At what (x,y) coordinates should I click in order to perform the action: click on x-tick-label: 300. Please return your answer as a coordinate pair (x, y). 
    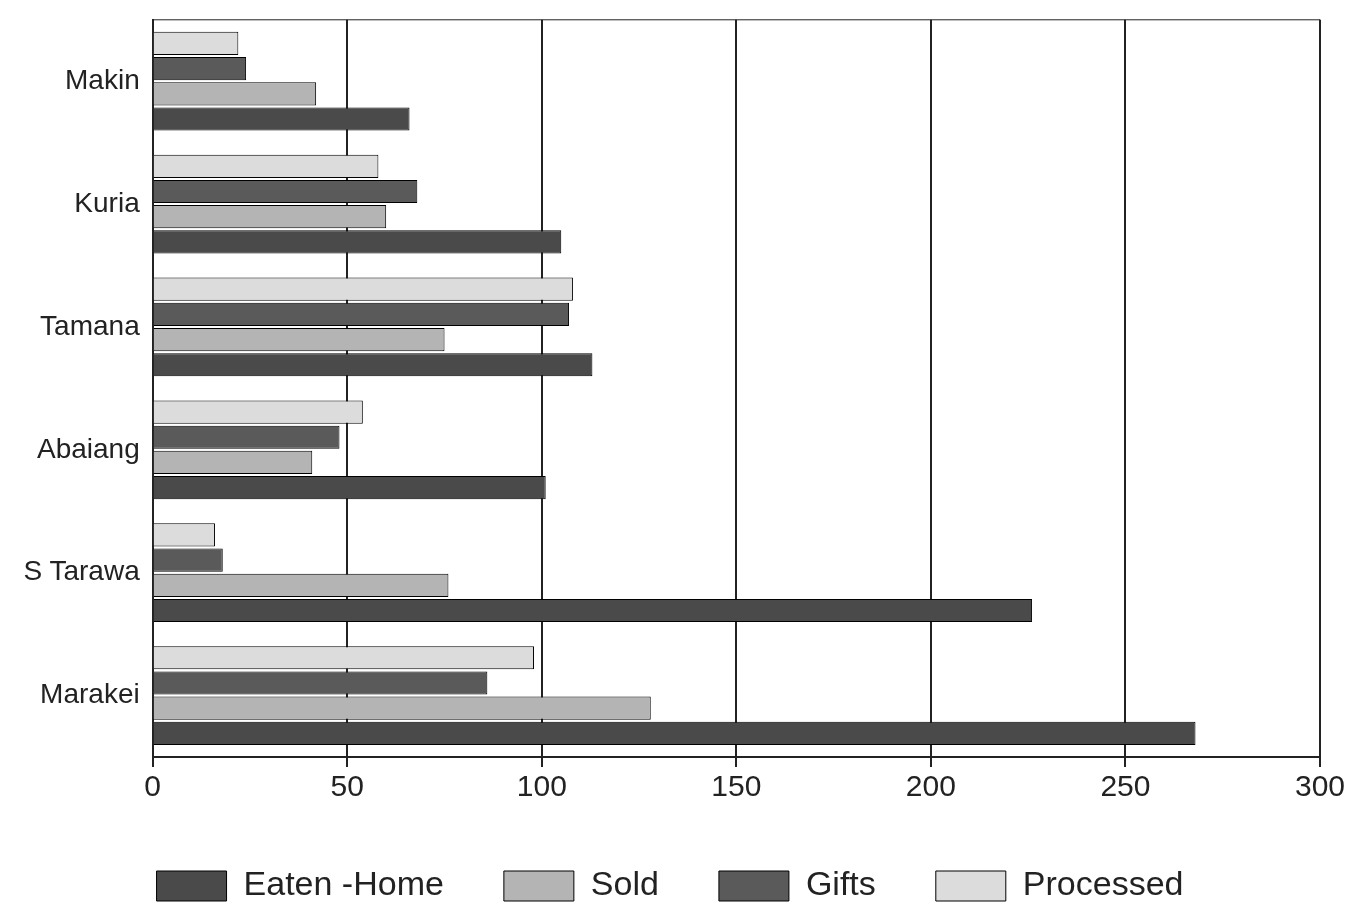
    Looking at the image, I should click on (1320, 786).